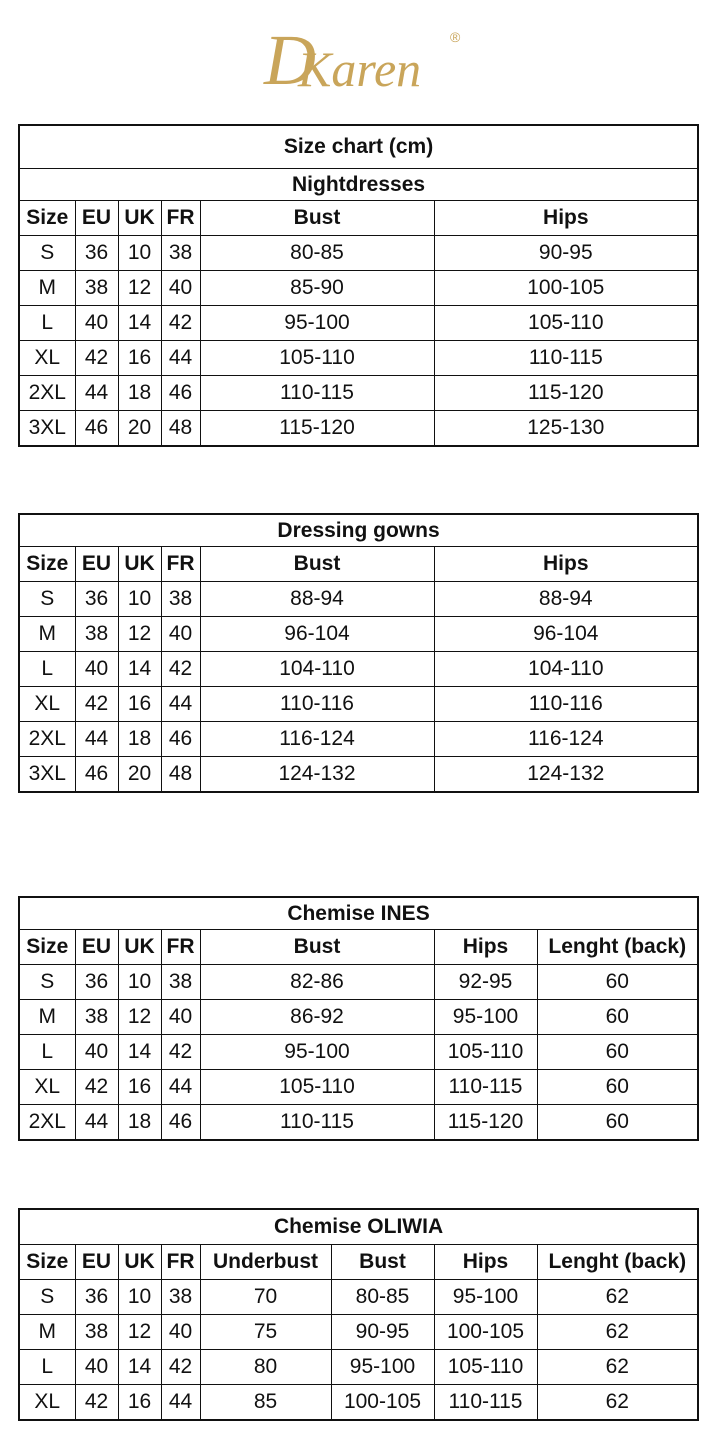 Image resolution: width=716 pixels, height=1436 pixels. What do you see at coordinates (317, 599) in the screenshot?
I see `table-cell: 88-94` at bounding box center [317, 599].